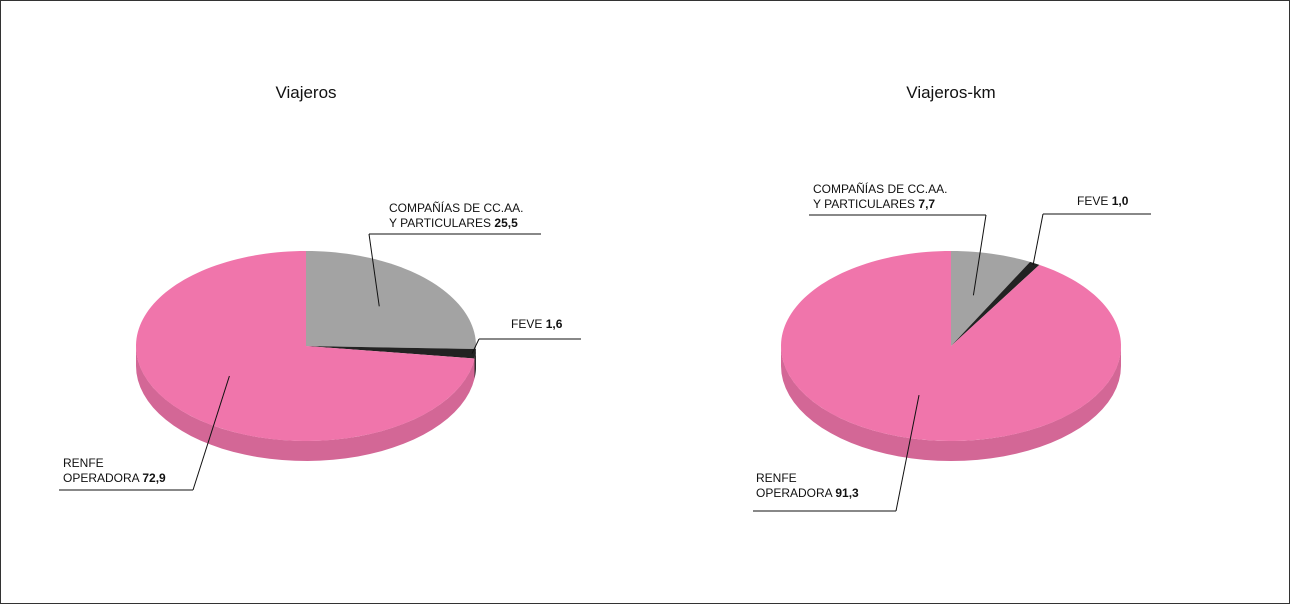 This screenshot has height=604, width=1290. What do you see at coordinates (1120, 201) in the screenshot?
I see `value-label: 1,0` at bounding box center [1120, 201].